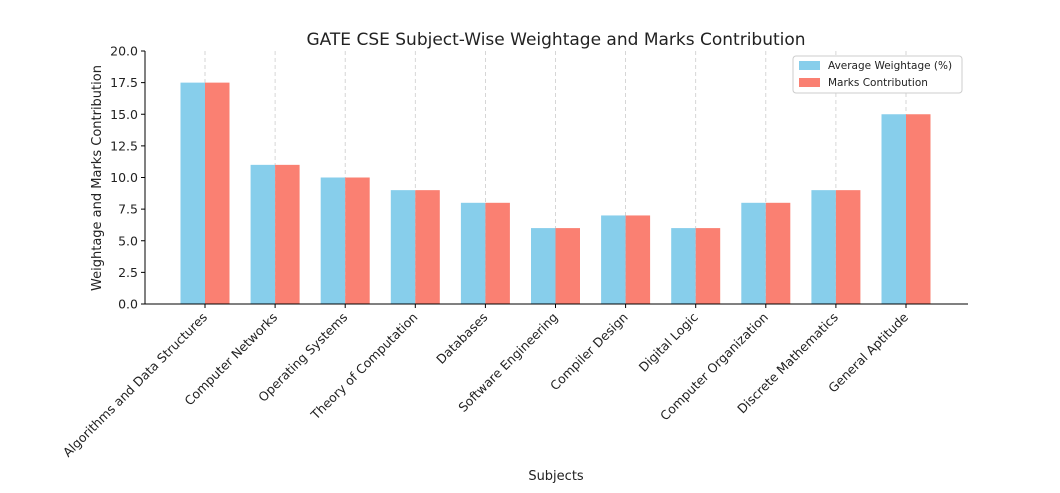  Describe the element at coordinates (809, 82) in the screenshot. I see `legend-swatch-marks` at that location.